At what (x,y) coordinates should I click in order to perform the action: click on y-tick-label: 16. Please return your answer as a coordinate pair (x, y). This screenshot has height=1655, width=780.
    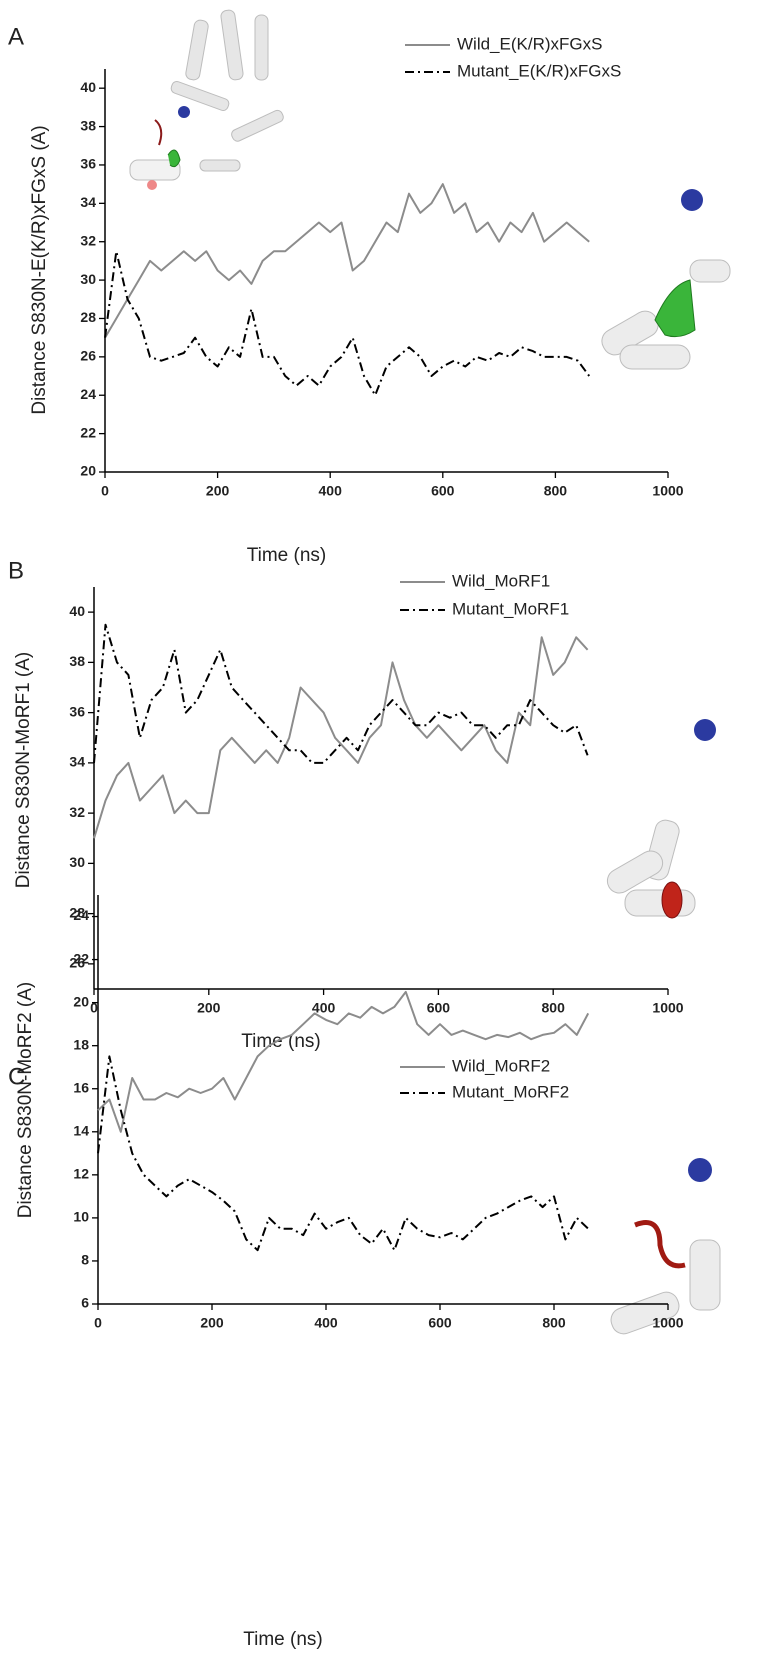
    Looking at the image, I should click on (81, 1087).